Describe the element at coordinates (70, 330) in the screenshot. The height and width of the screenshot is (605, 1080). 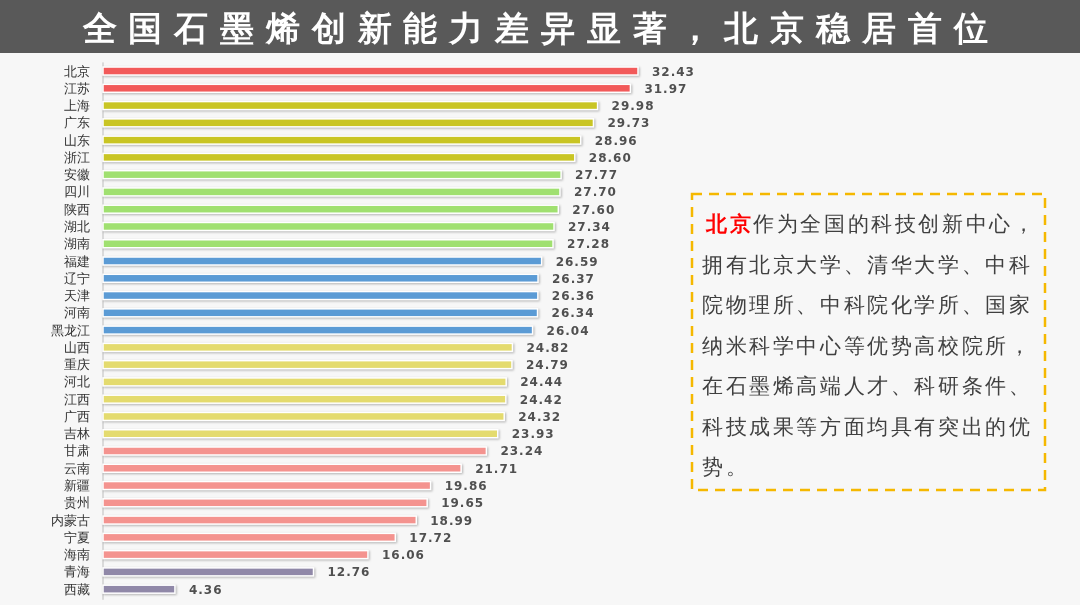
I see `y-tick-label: 黑龙江` at that location.